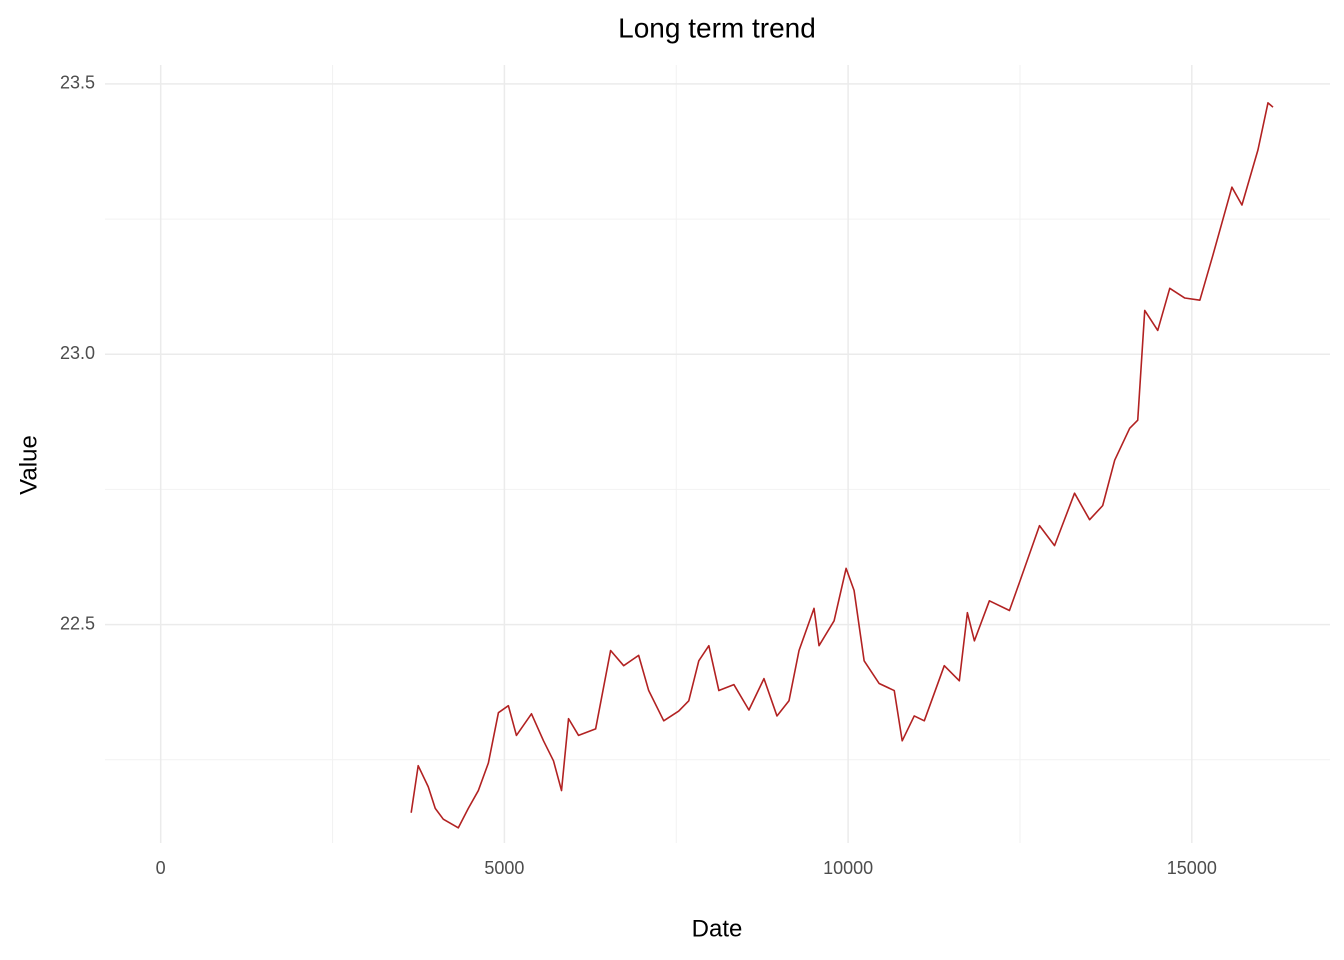 The image size is (1344, 960). I want to click on x-tick-label: 15000, so click(1192, 868).